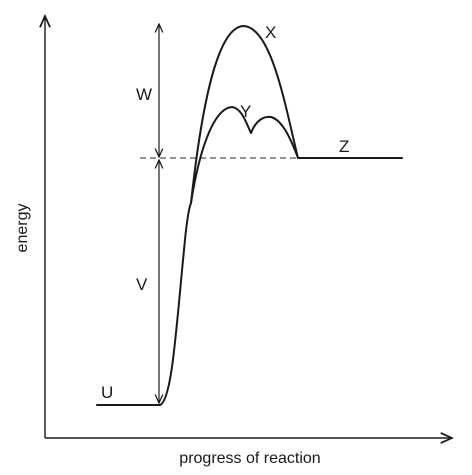  I want to click on curve-y-catalysed, so click(244, 155).